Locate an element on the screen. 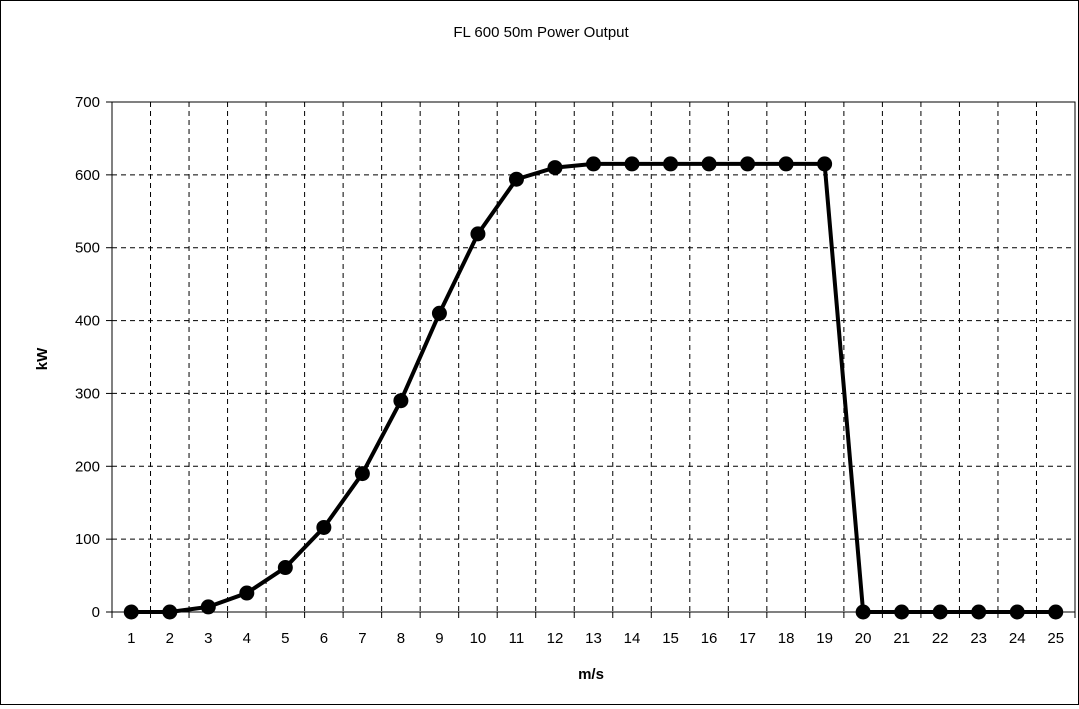 The image size is (1079, 709). x-tick-label: 22 is located at coordinates (940, 638).